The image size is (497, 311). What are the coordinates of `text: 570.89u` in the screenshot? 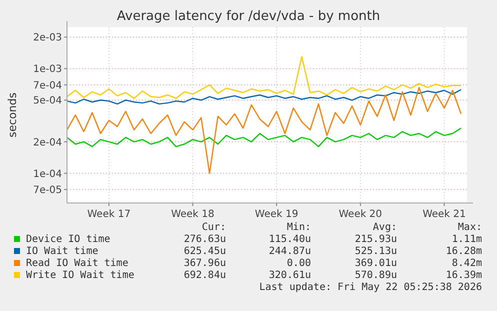 It's located at (375, 275).